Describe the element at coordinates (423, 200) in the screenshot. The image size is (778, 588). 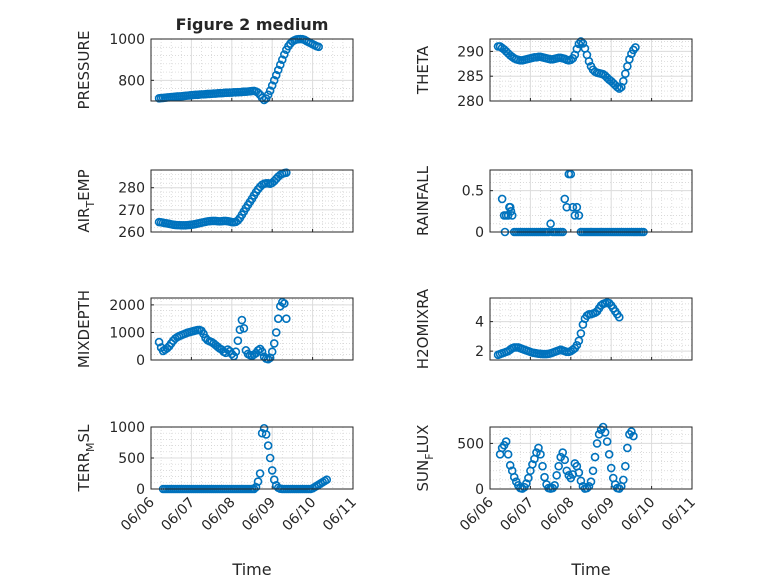
I see `y-axis-label: RAINFALL` at that location.